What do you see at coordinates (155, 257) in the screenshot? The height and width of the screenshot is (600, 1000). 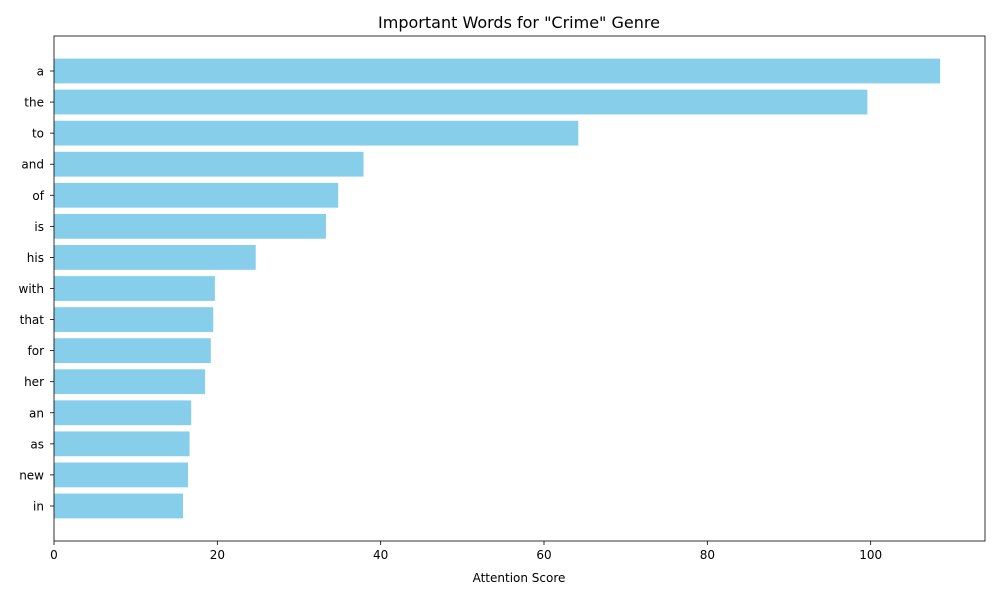 I see `bar-his` at bounding box center [155, 257].